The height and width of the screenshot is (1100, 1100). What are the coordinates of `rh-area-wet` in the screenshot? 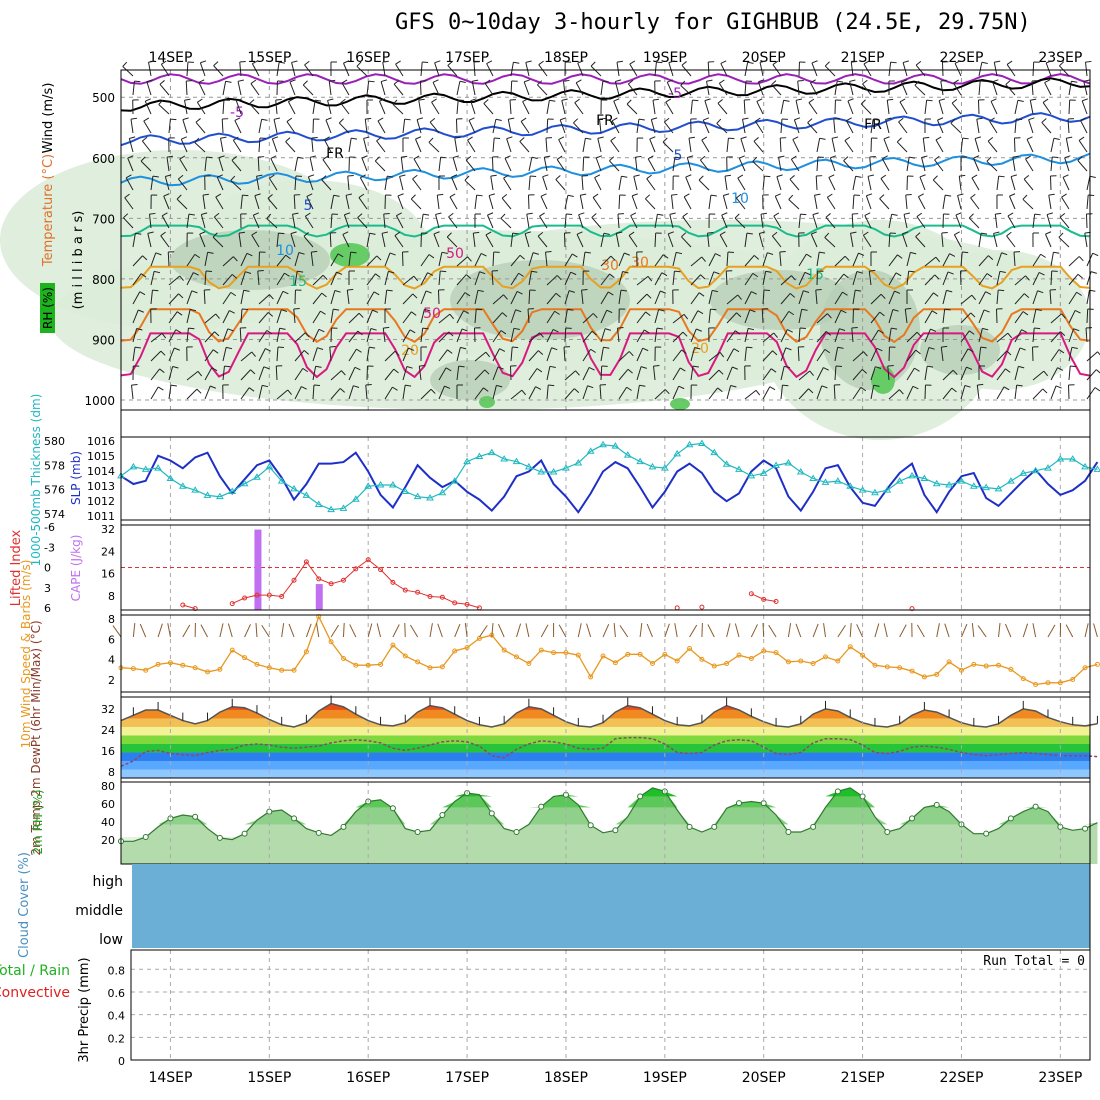 It's located at (680, 404).